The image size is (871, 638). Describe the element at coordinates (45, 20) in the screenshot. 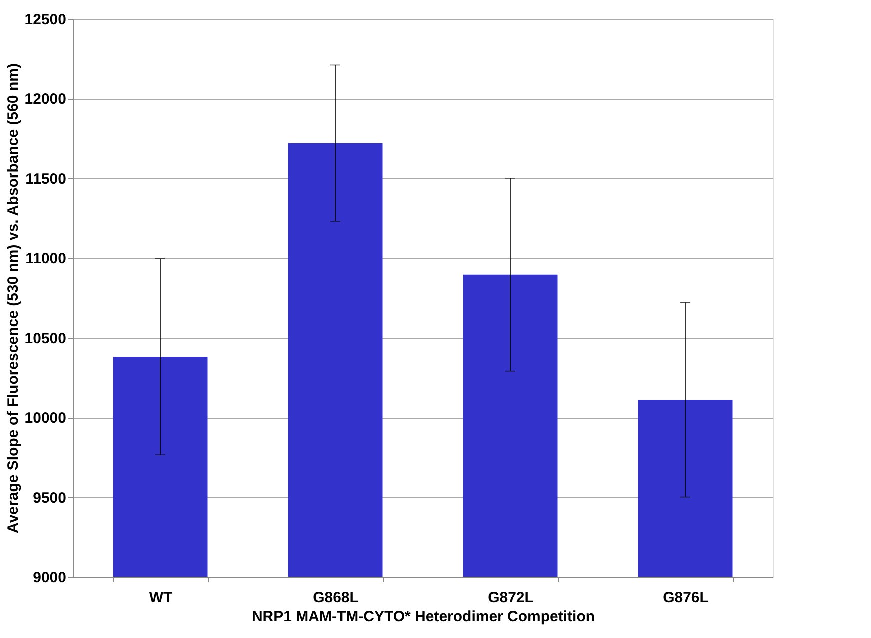

I see `y-tick-label: 12500` at that location.